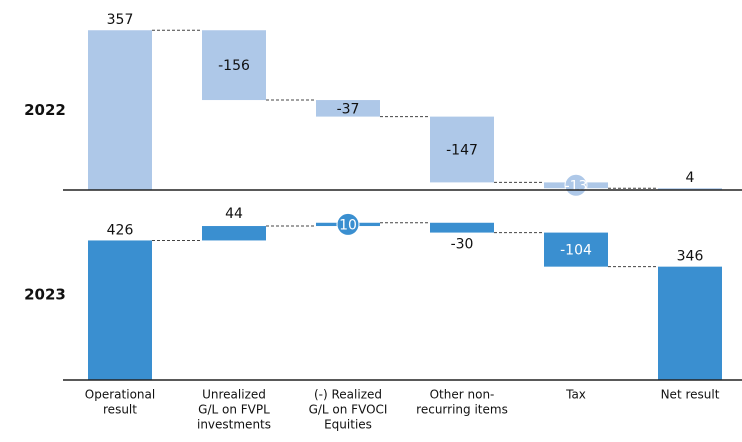 The image size is (742, 442). I want to click on data-label: 357, so click(120, 20).